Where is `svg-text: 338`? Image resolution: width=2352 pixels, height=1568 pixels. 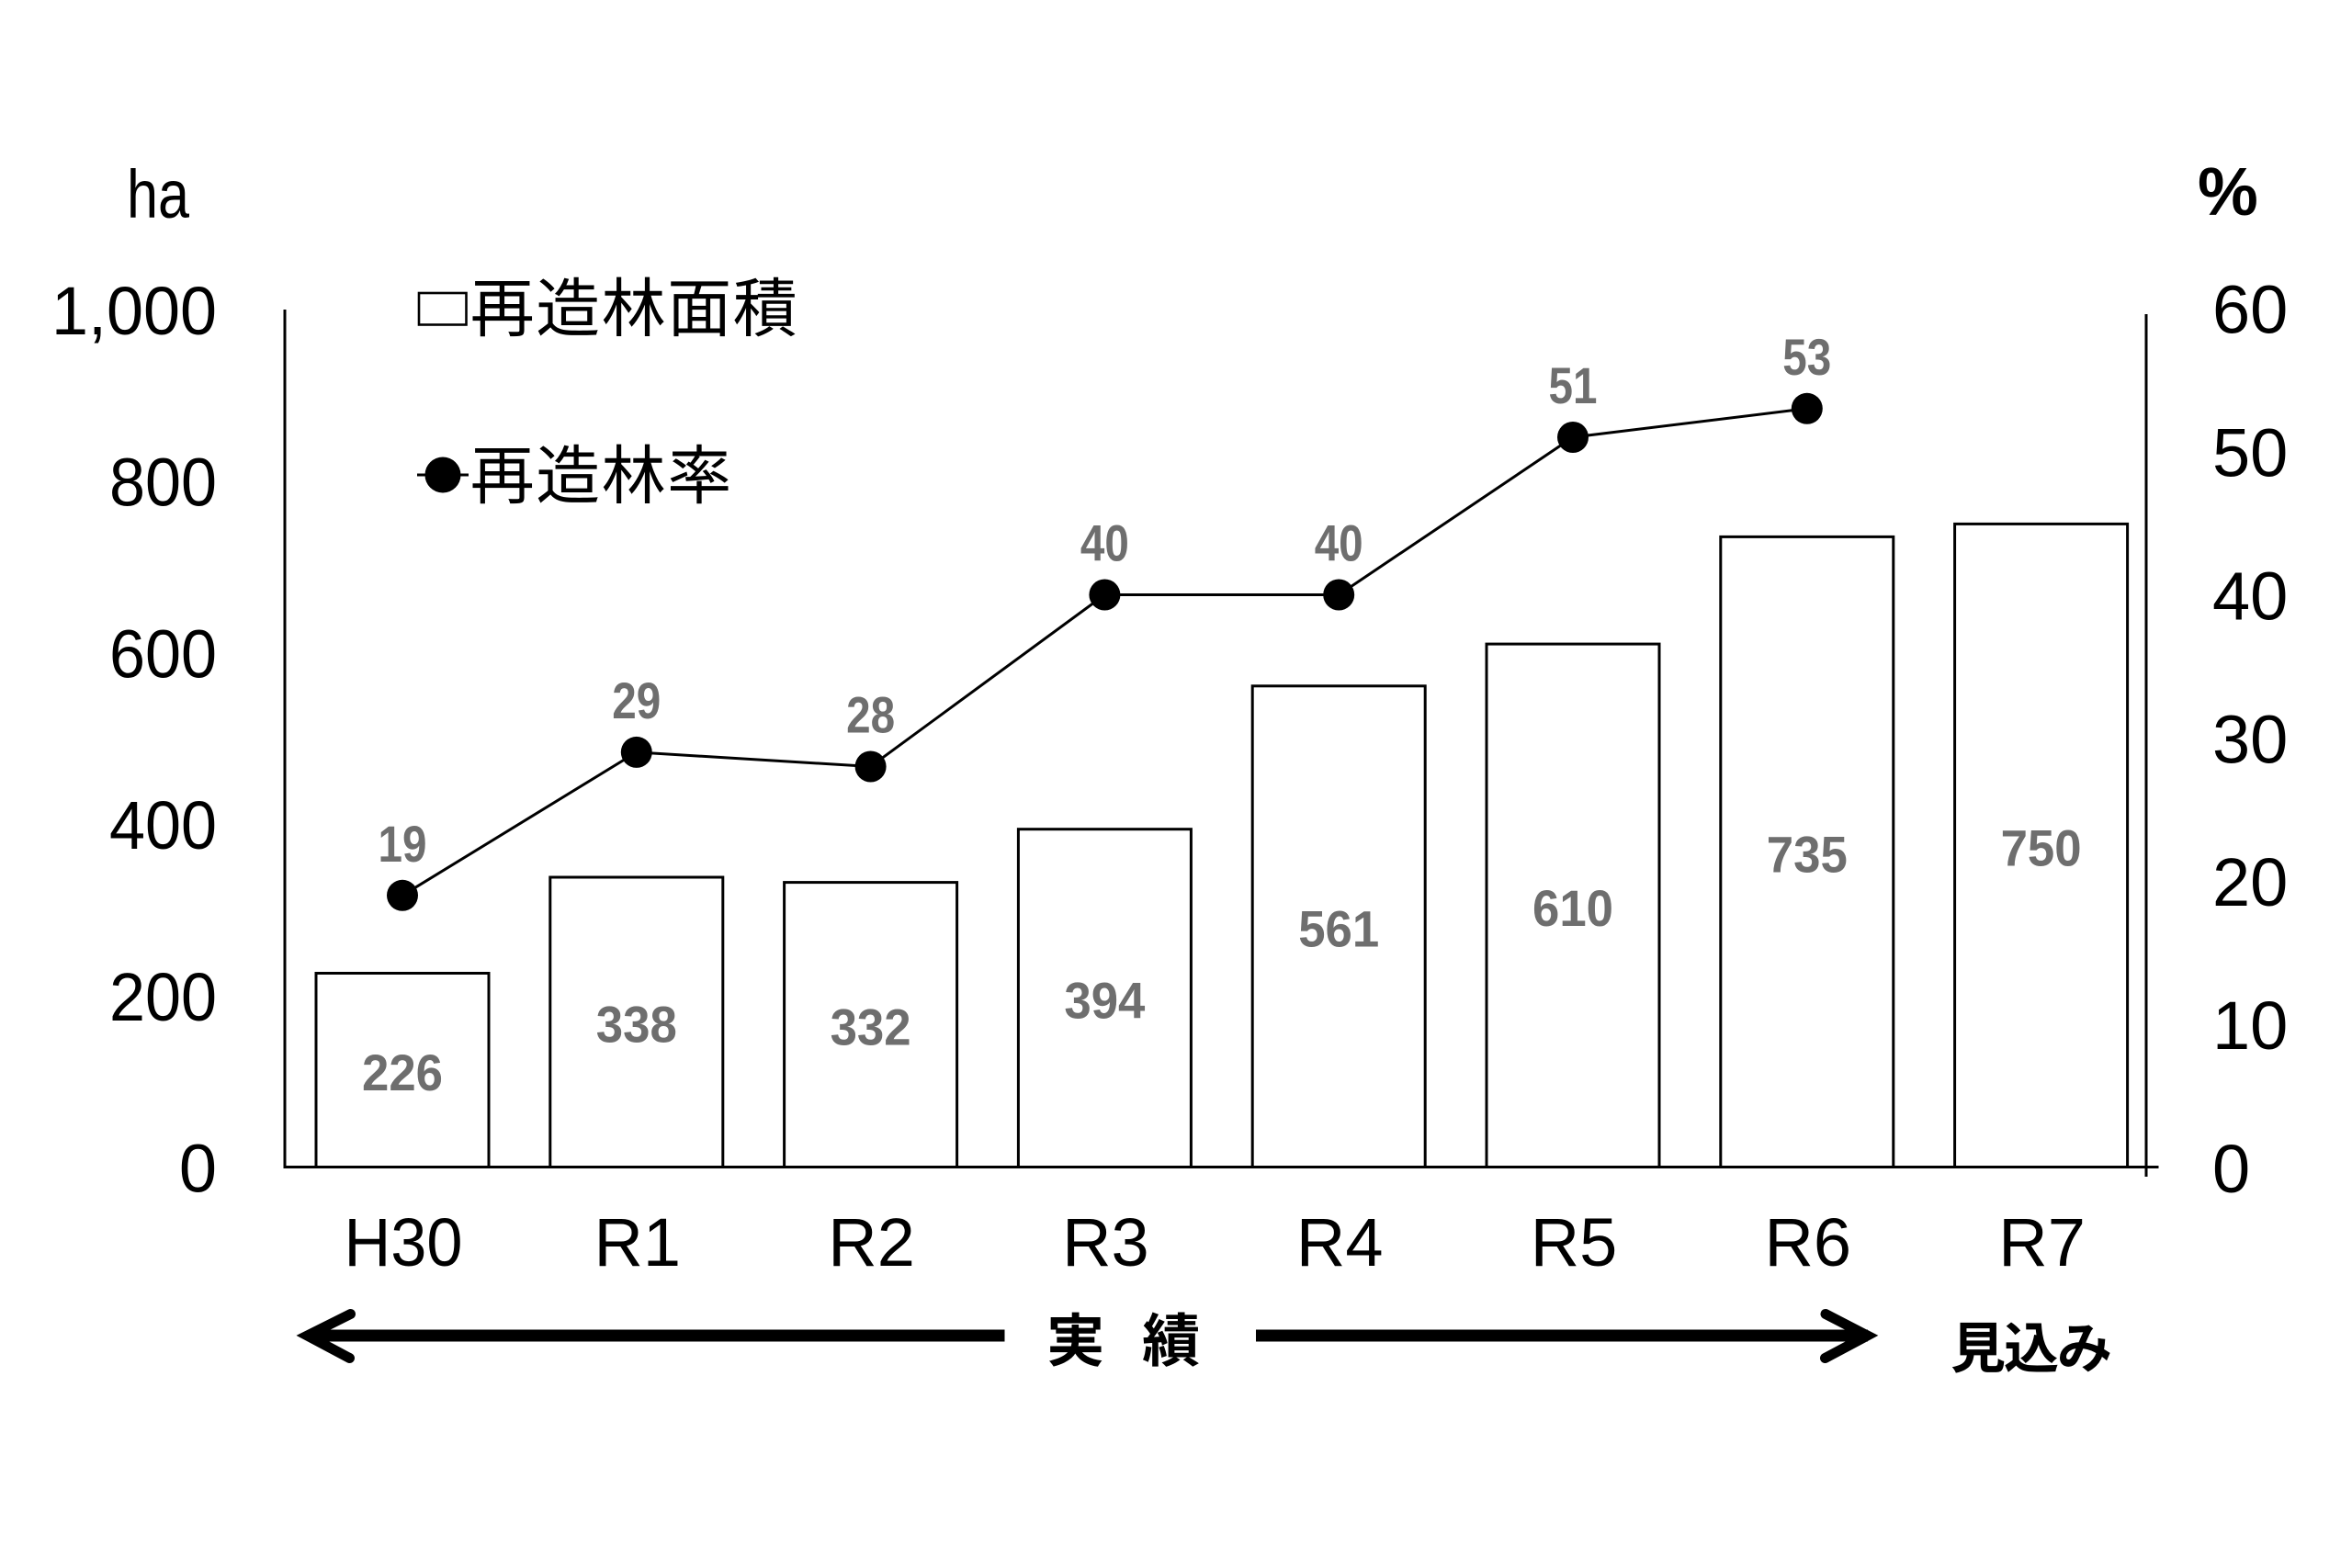 svg-text: 338 is located at coordinates (636, 1025).